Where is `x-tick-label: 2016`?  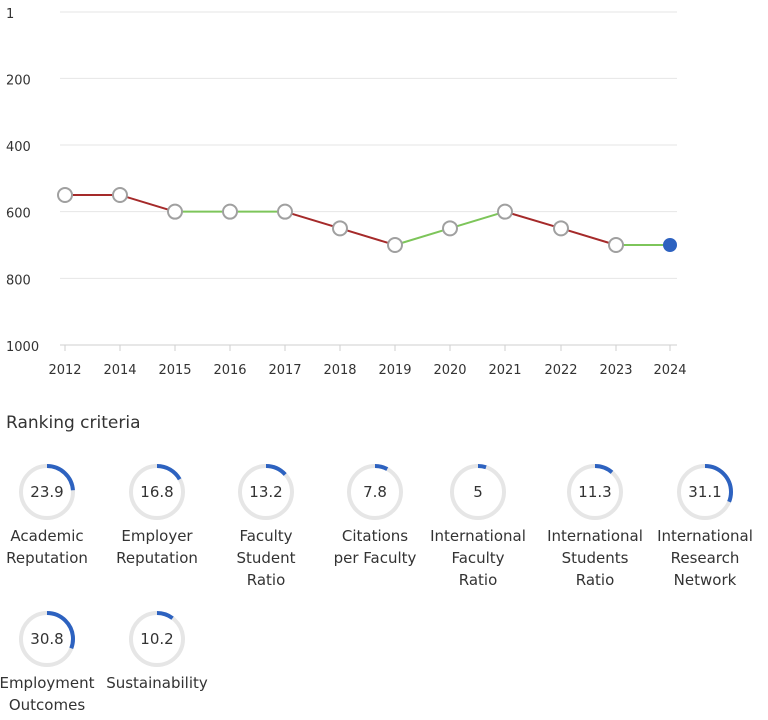
x-tick-label: 2016 is located at coordinates (229, 370).